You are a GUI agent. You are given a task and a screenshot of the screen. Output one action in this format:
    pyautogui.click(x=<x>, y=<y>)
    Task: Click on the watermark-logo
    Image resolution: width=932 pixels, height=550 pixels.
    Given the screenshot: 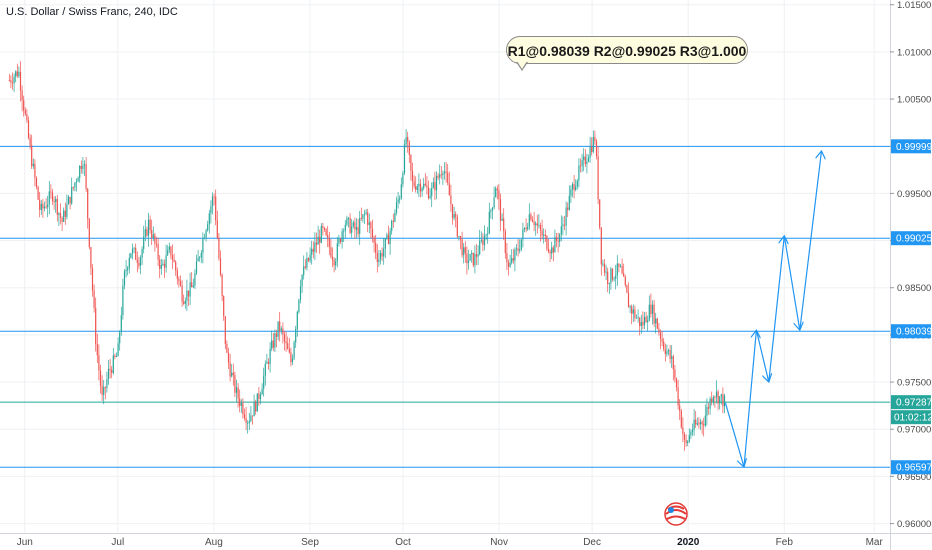 What is the action you would take?
    pyautogui.click(x=676, y=514)
    